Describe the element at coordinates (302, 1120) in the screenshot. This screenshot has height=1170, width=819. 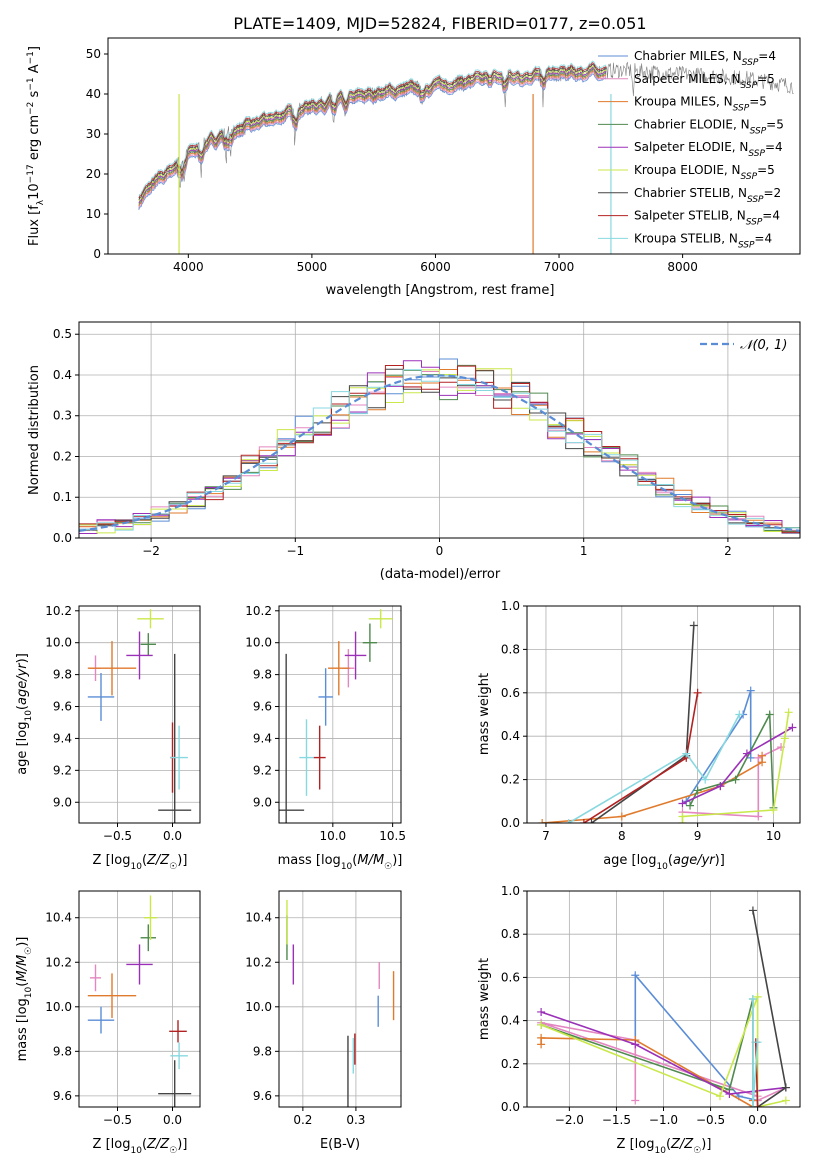
I see `x-tick-label: 0.2` at that location.